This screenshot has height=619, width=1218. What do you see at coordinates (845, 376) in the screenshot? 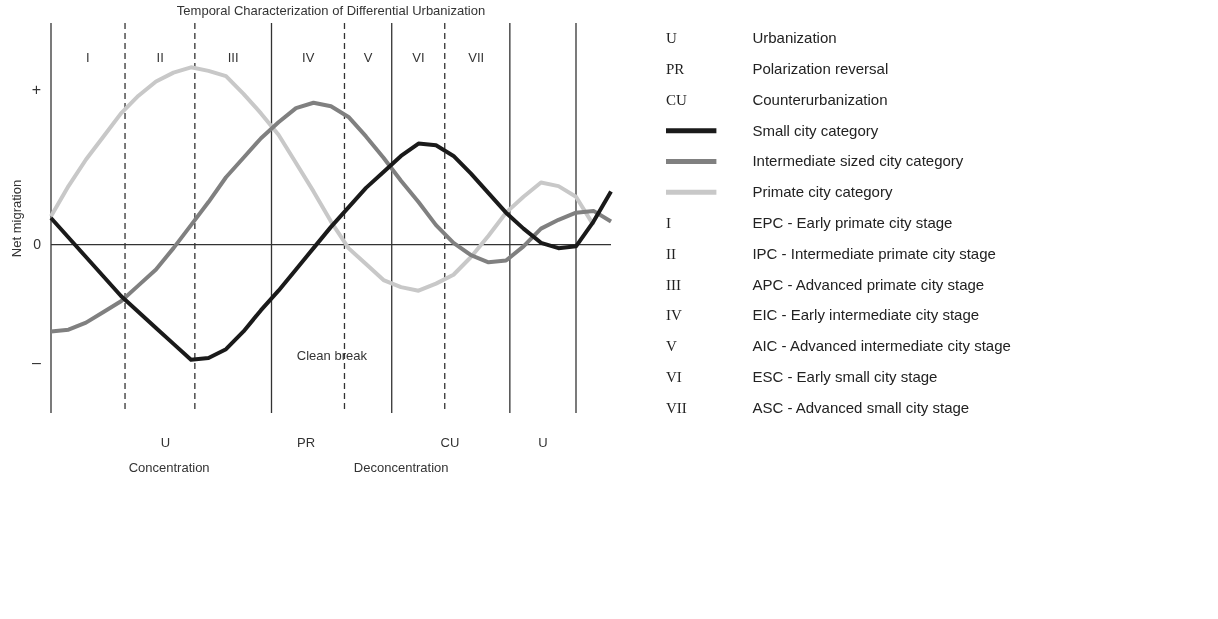
I see `text: ESC - Early small city stage` at bounding box center [845, 376].